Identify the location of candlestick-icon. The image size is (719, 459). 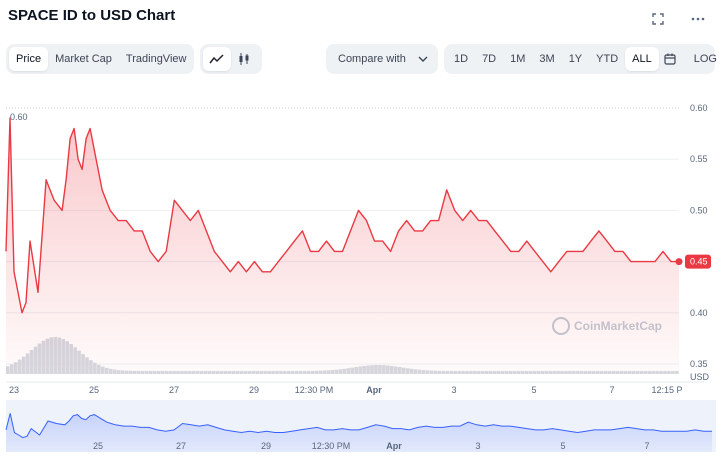
(244, 59).